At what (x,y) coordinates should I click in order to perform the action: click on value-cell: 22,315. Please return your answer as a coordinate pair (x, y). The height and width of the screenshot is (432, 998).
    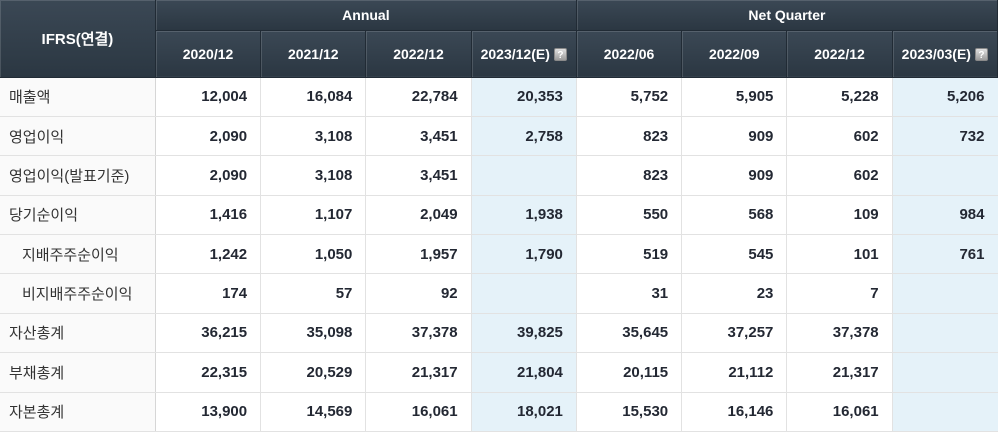
    Looking at the image, I should click on (208, 372).